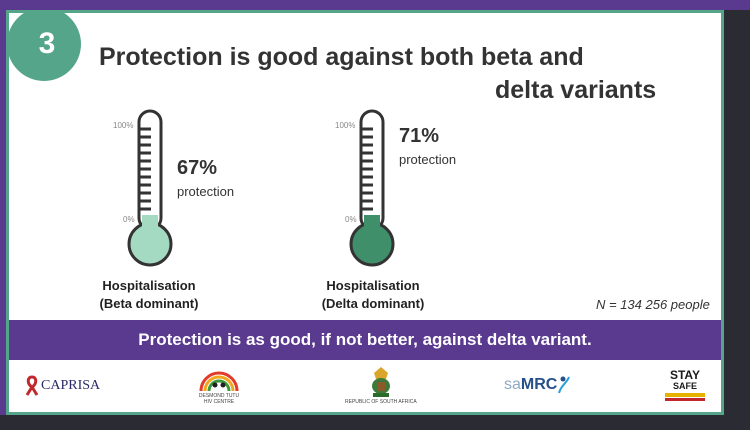 The image size is (750, 430). I want to click on stay-safe-stripe, so click(685, 395).